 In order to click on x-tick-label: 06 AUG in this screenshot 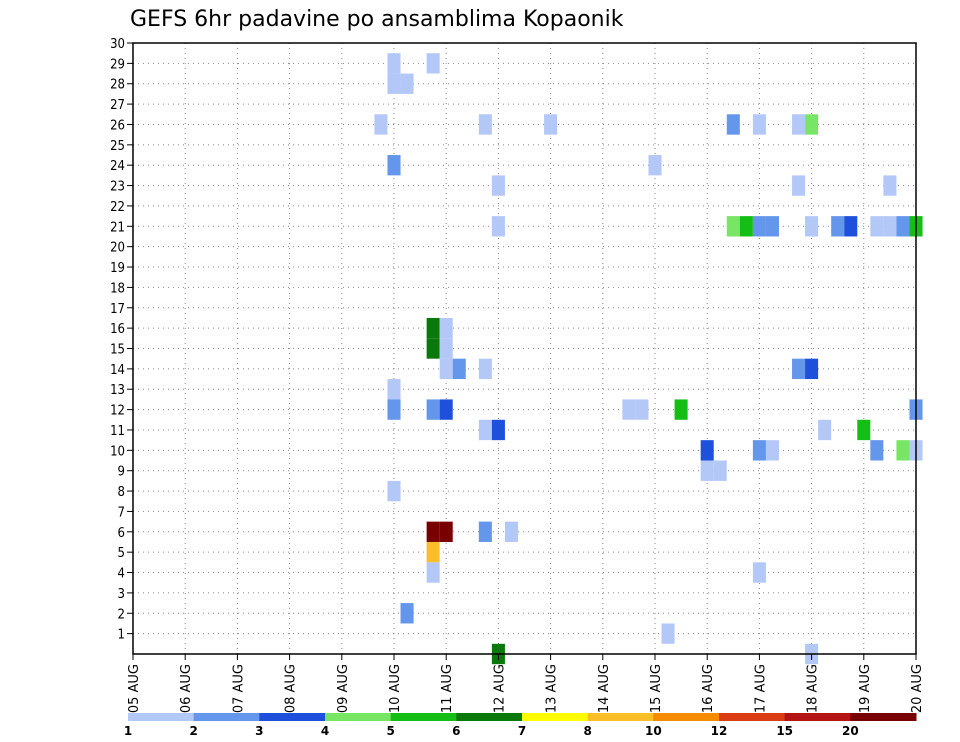, I will do `click(186, 688)`.